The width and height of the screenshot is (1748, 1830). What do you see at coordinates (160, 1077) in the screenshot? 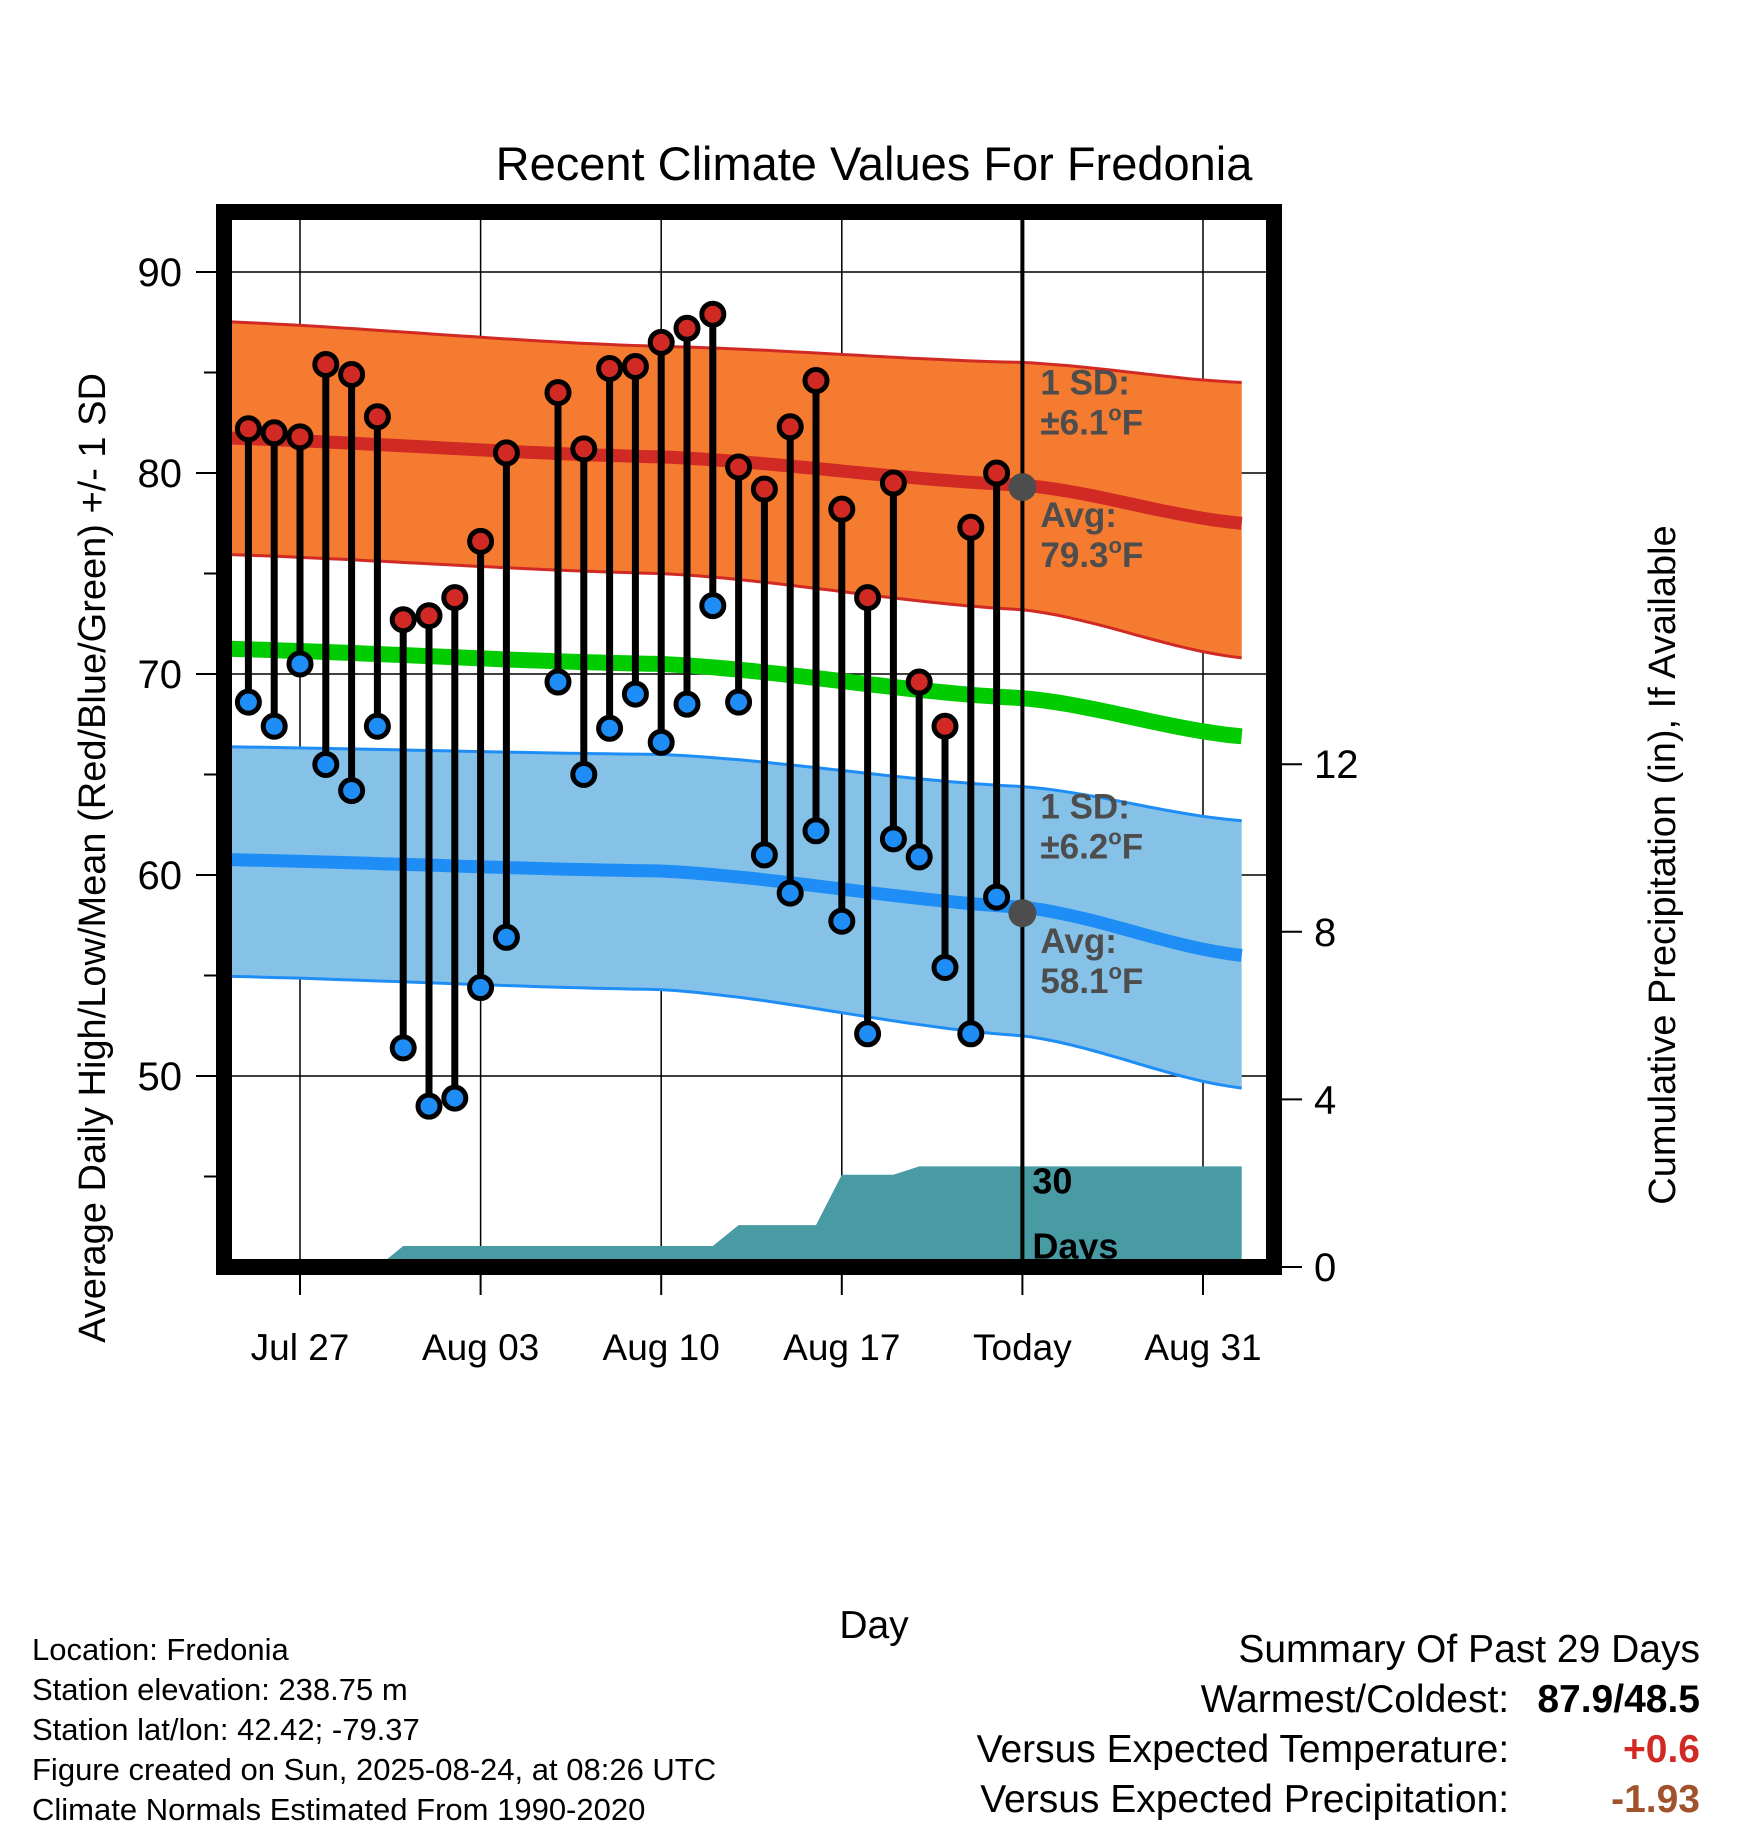
I see `y-tick-label: 50` at bounding box center [160, 1077].